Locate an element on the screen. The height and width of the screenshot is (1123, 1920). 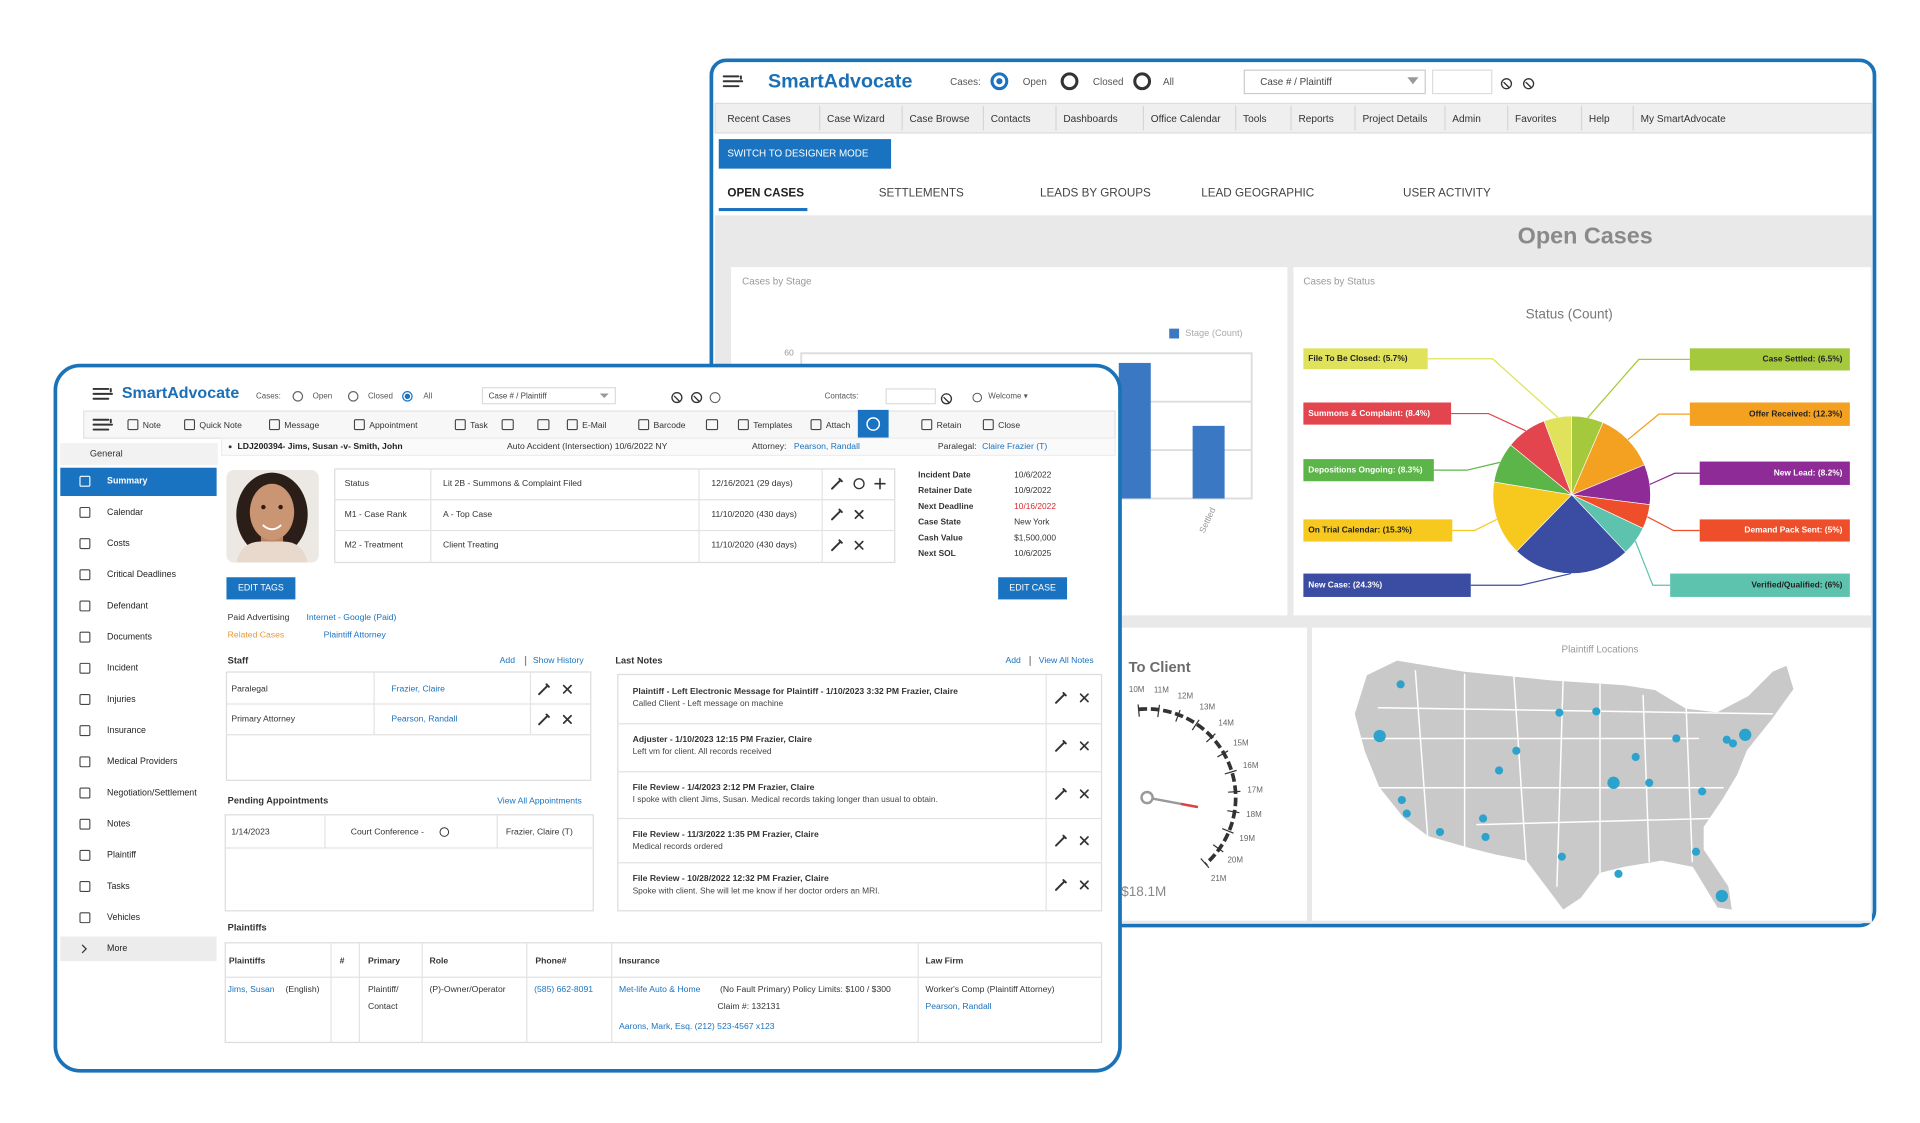
link: View All Notes is located at coordinates (1066, 660).